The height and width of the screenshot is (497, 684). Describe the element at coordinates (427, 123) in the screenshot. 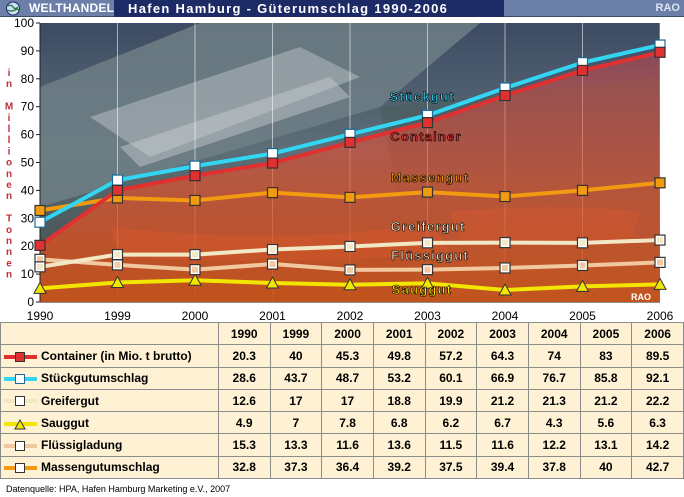

I see `marker-container-2003` at that location.